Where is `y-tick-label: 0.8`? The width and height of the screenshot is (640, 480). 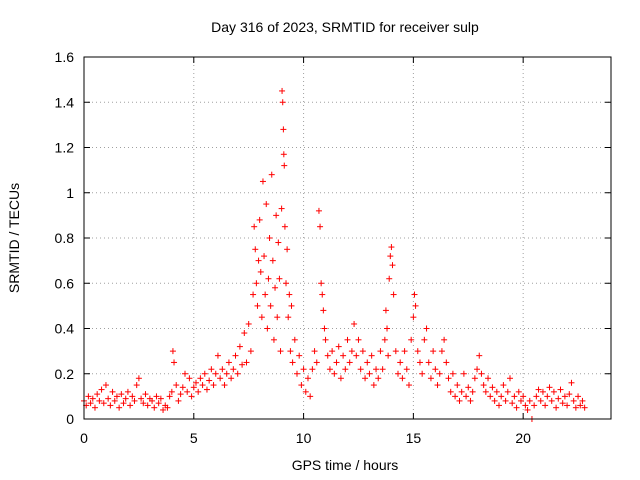
y-tick-label: 0.8 is located at coordinates (65, 238).